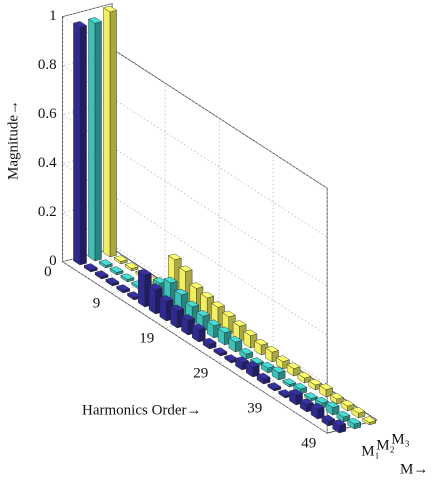  Describe the element at coordinates (47, 114) in the screenshot. I see `y-tick-label: 0.6` at that location.